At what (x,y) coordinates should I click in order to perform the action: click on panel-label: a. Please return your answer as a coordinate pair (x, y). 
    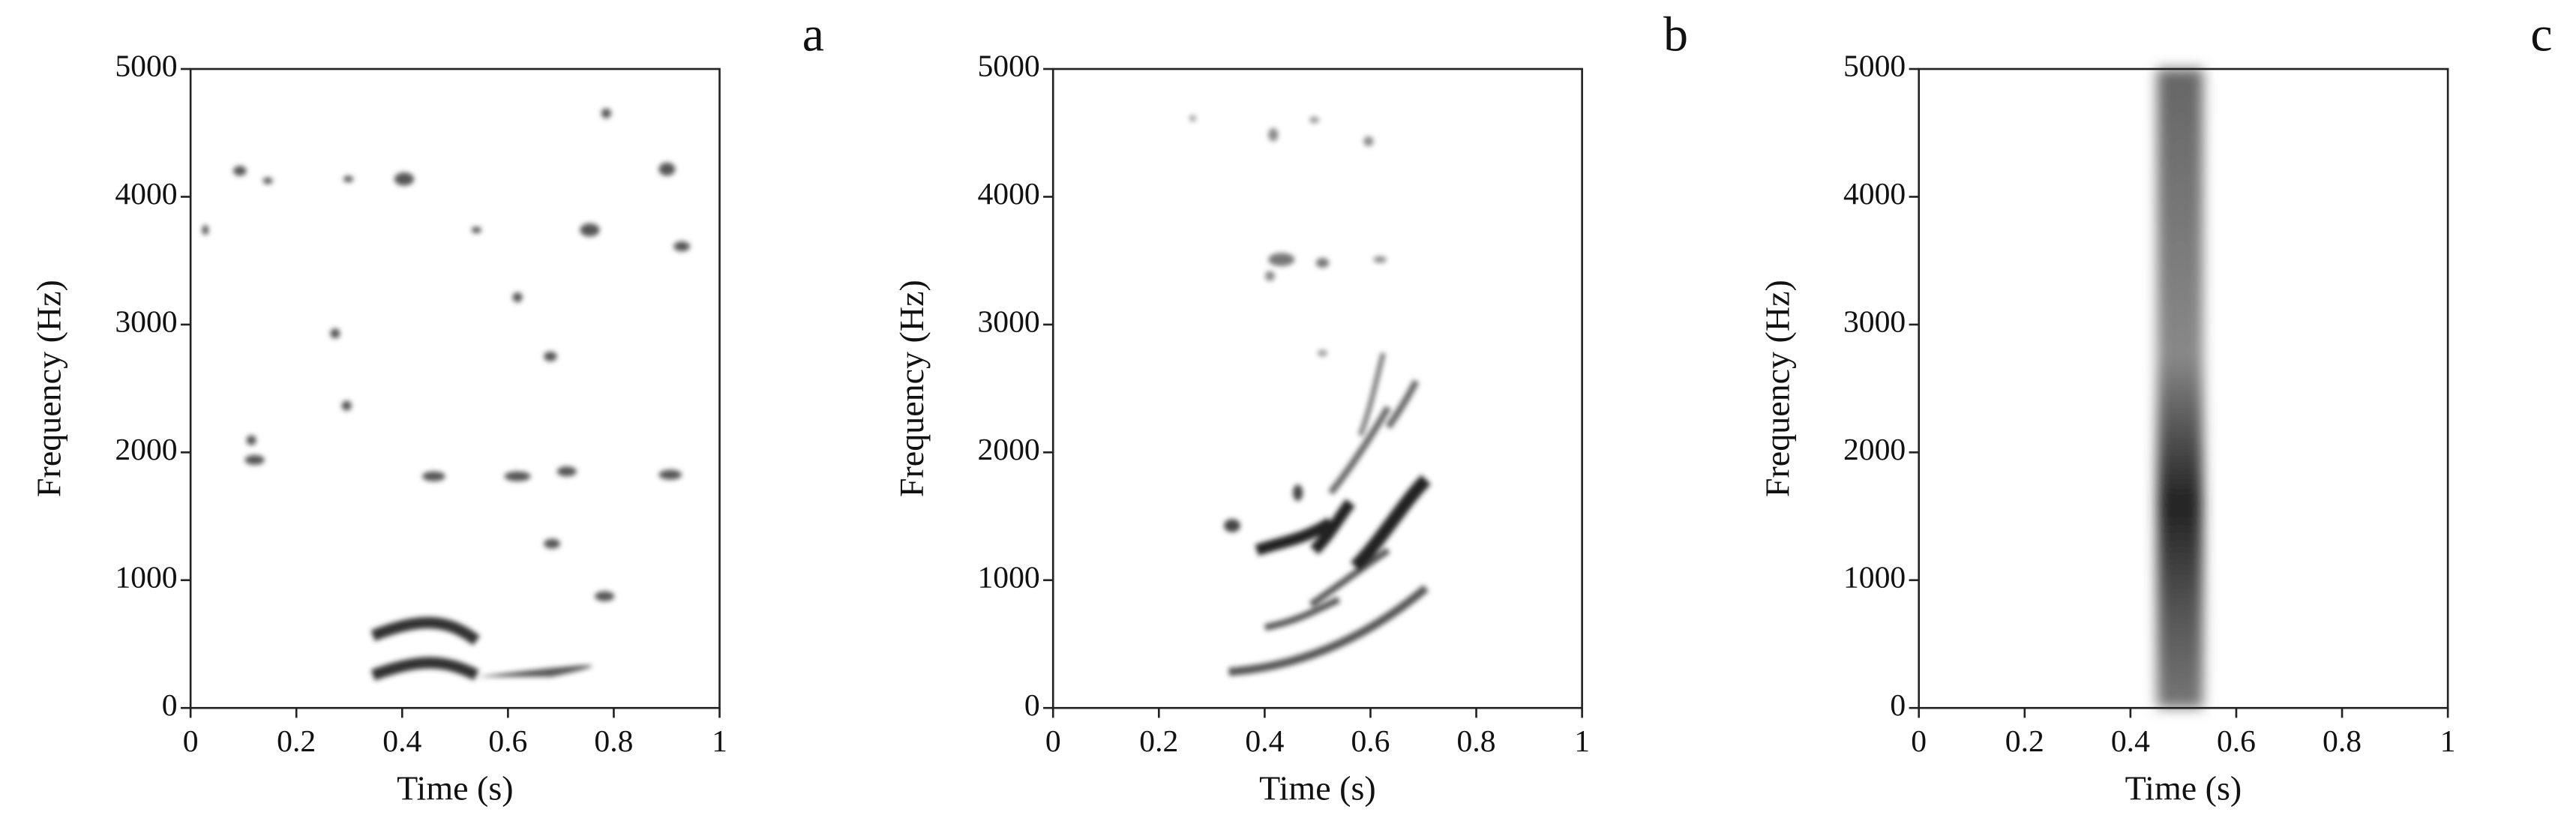
    Looking at the image, I should click on (813, 35).